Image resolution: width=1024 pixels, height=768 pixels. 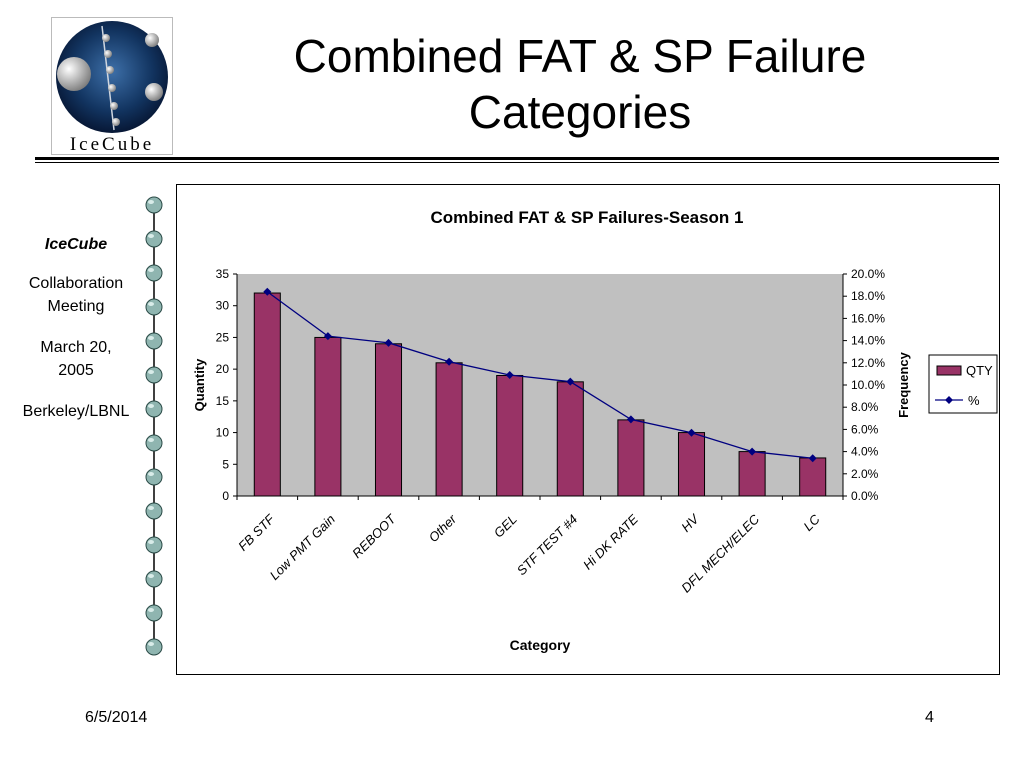 I want to click on bead-string-decoration, so click(x=154, y=426).